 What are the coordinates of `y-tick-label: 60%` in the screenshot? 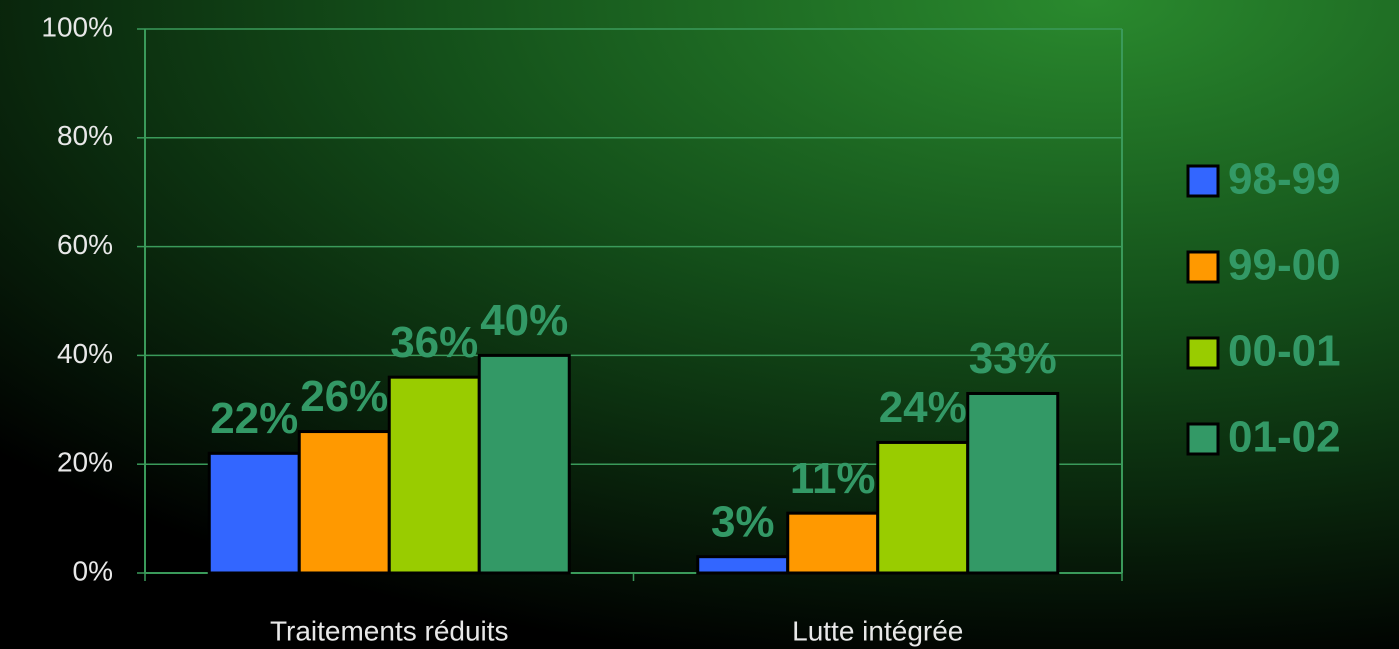 It's located at (85, 244).